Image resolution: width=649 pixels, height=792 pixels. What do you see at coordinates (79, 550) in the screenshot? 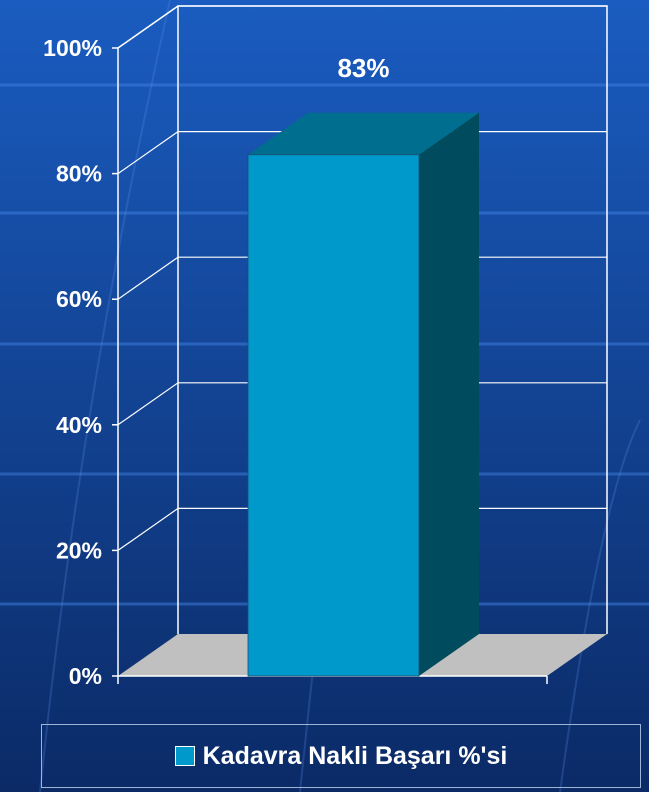
I see `y-tick-label: 20%` at bounding box center [79, 550].